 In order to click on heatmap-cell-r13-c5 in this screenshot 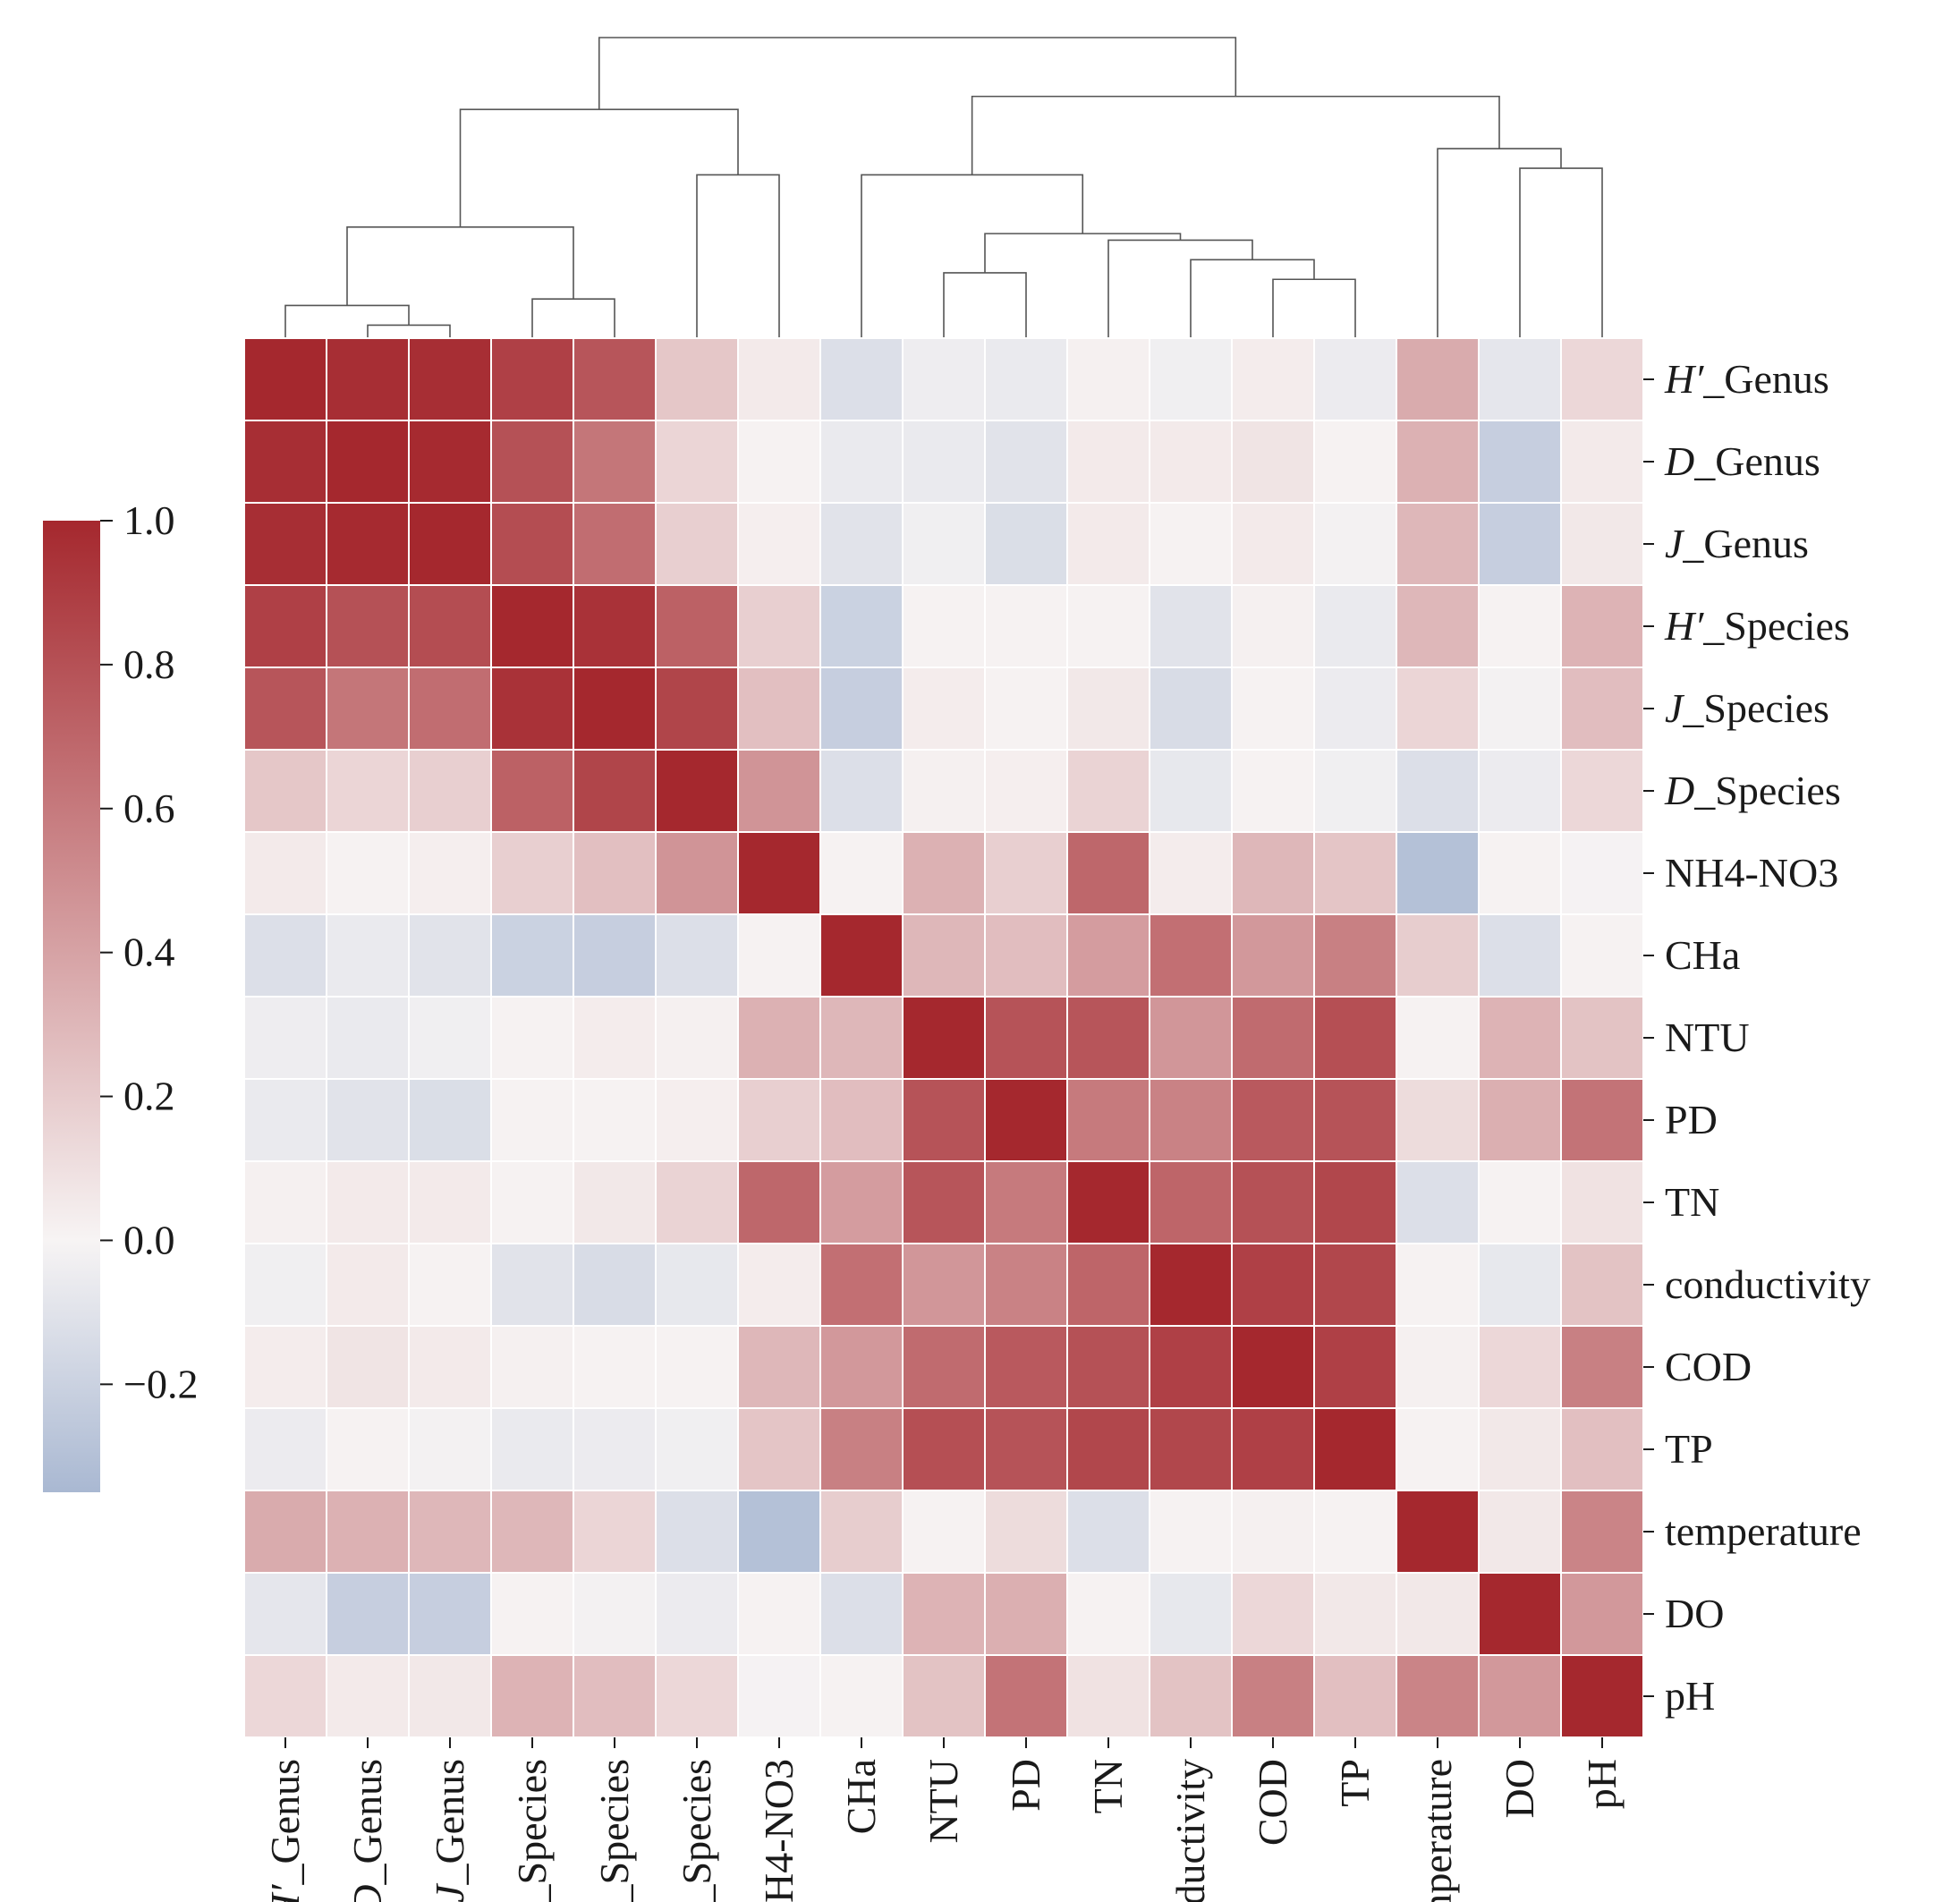, I will do `click(697, 1449)`.